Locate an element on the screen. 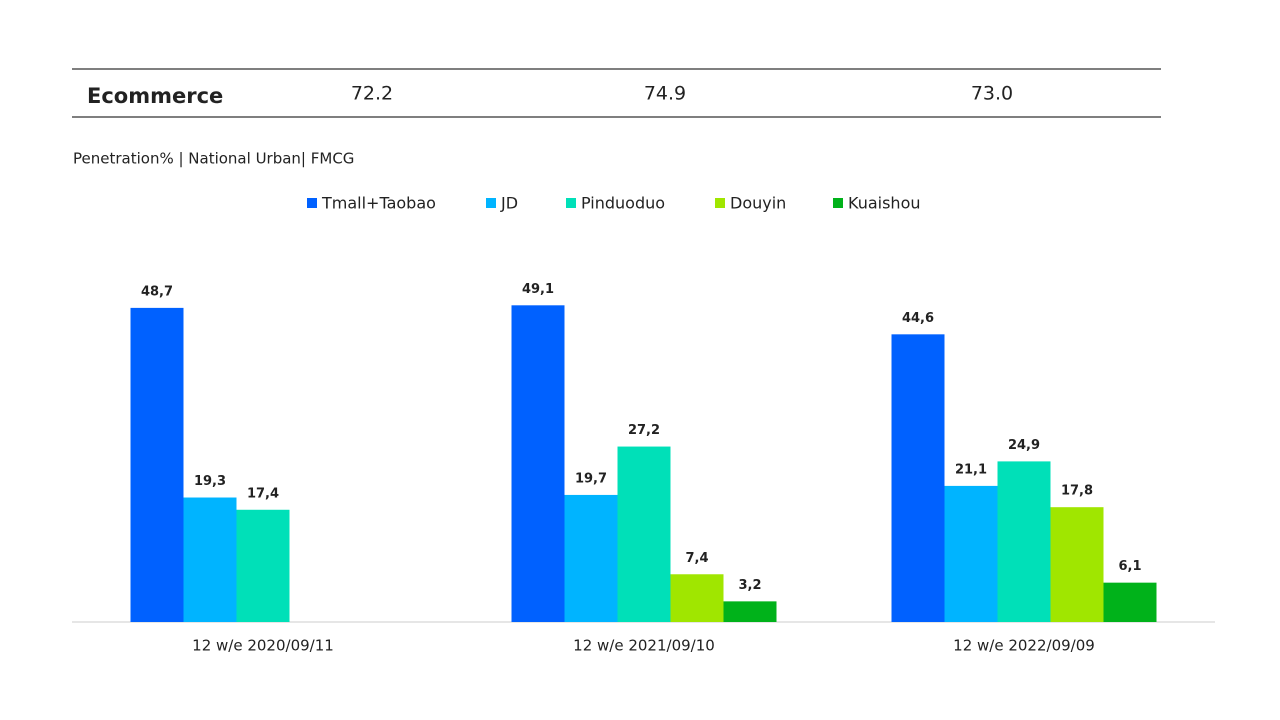 The image size is (1280, 720). x-tick-label: 12 w/e 2021/09/10 is located at coordinates (644, 646).